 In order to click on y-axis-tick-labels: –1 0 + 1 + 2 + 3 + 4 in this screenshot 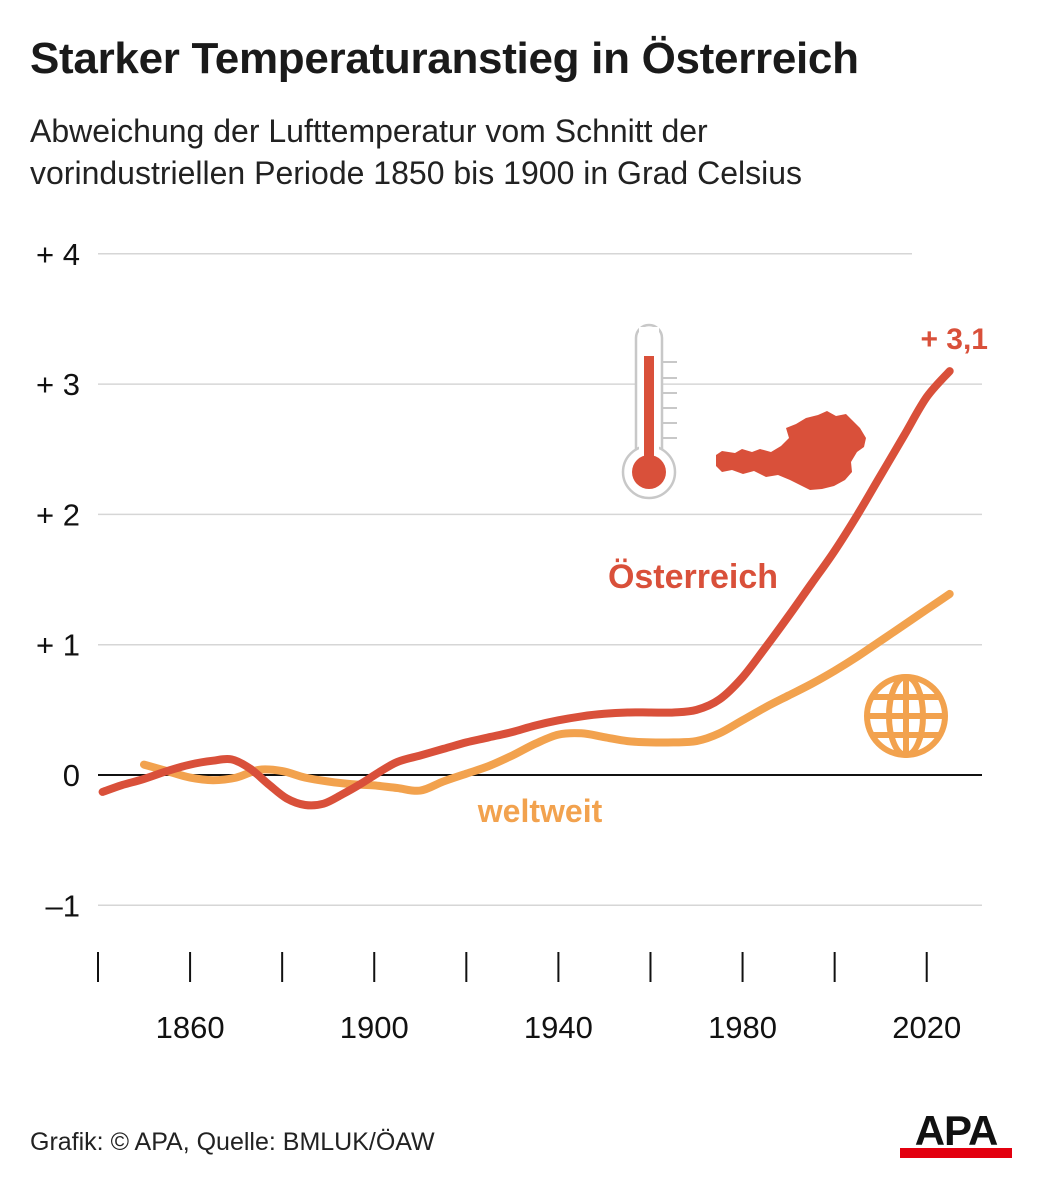, I will do `click(58, 580)`.